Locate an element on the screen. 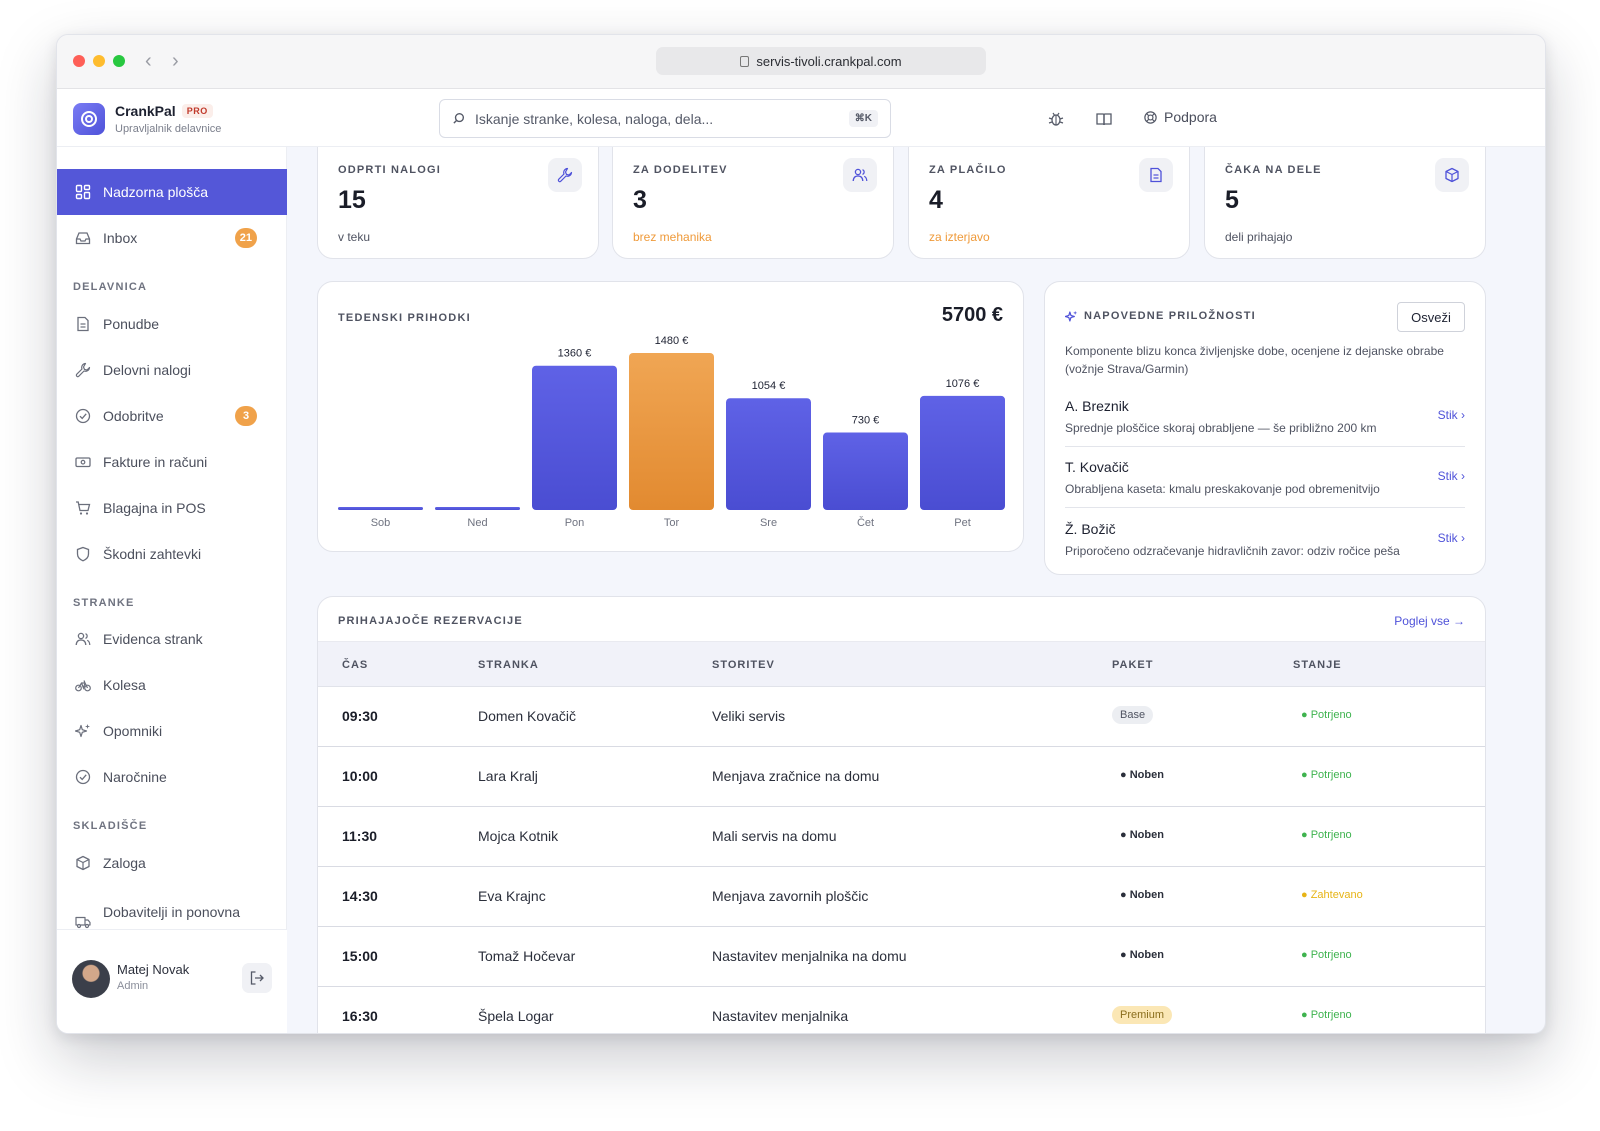  bookings-title: PRIHAJAJOČE REZERVACIJE is located at coordinates (430, 621).